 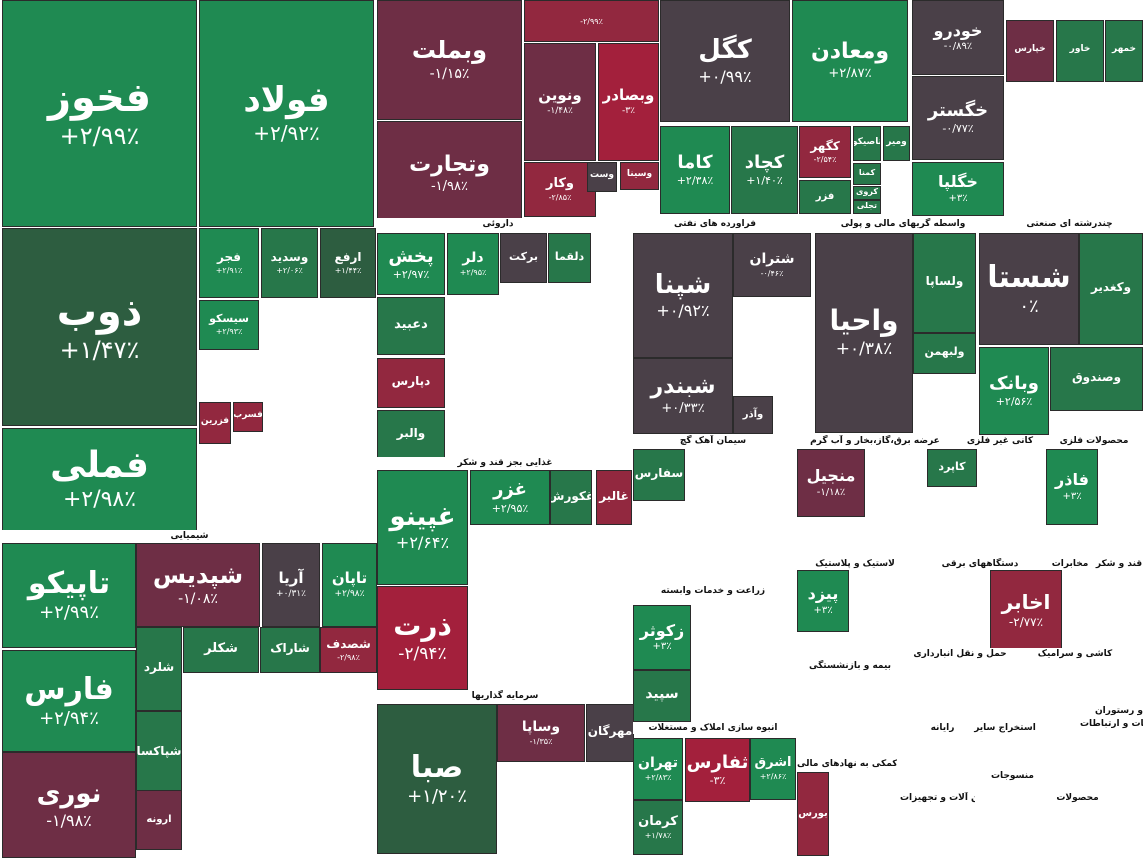 What do you see at coordinates (229, 325) in the screenshot?
I see `treemap-tile: سیسکو +۲/۹۳٪` at bounding box center [229, 325].